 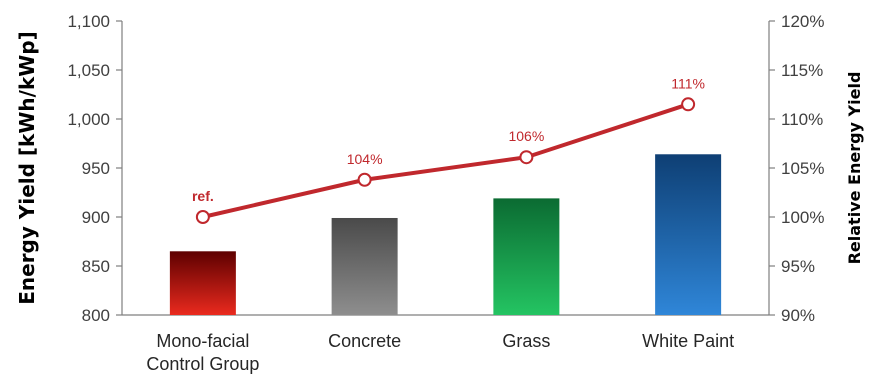 What do you see at coordinates (365, 159) in the screenshot?
I see `data-label: 104%` at bounding box center [365, 159].